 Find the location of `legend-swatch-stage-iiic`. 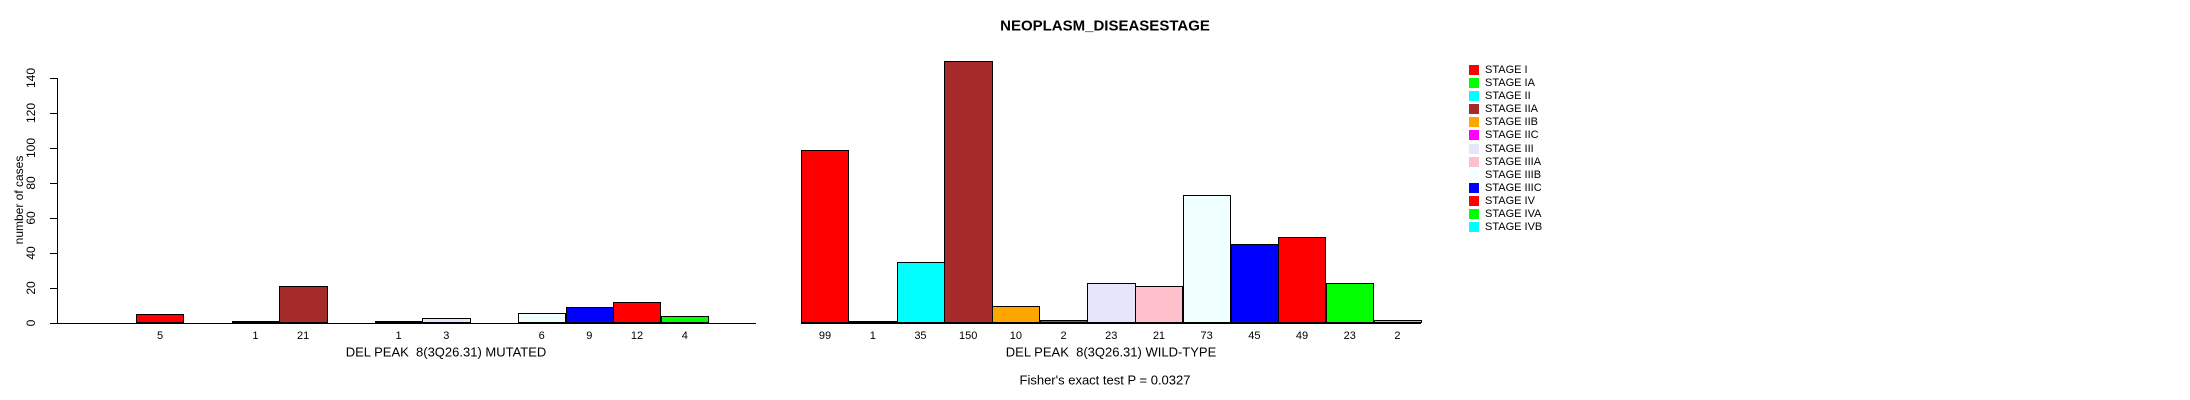

legend-swatch-stage-iiic is located at coordinates (1474, 187).